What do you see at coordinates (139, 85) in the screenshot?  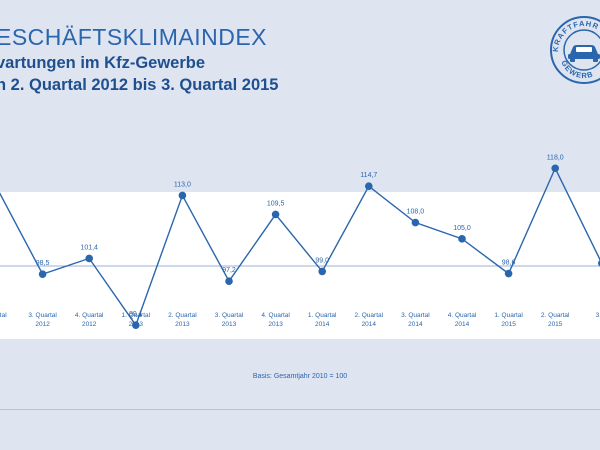 I see `chart-subtitle-line2: n 2. Quartal 2012 bis 3. Quartal 2015` at bounding box center [139, 85].